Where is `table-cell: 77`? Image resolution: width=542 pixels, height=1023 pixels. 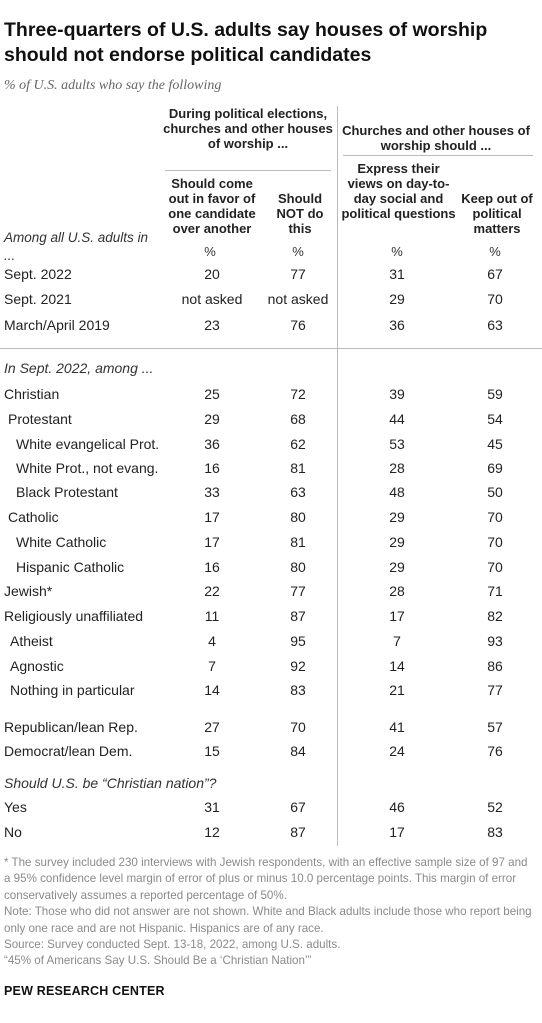 table-cell: 77 is located at coordinates (495, 690).